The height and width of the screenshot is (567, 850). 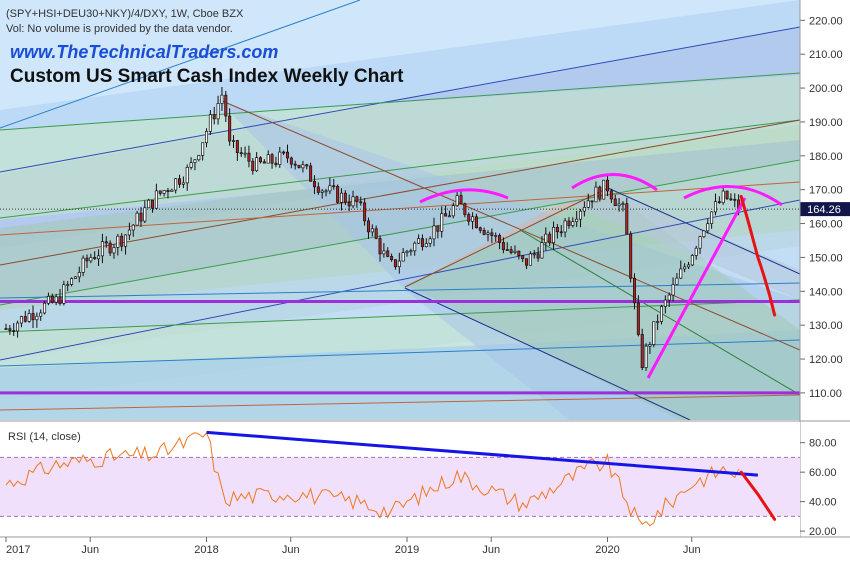 I want to click on price-tick-label: 190.00, so click(x=826, y=123).